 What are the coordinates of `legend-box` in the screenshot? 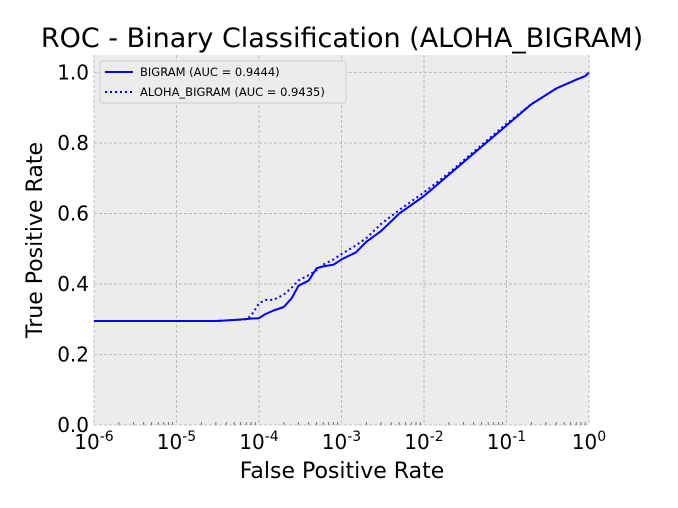 It's located at (223, 82).